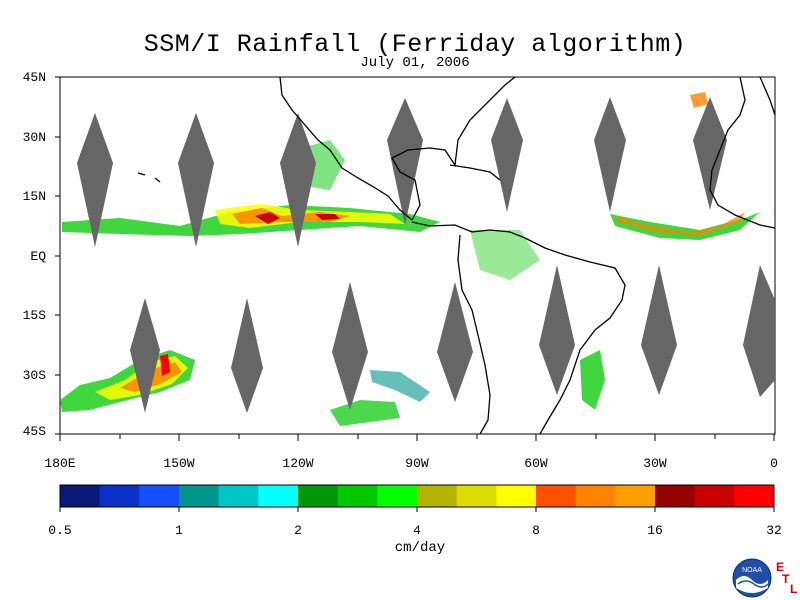 This screenshot has height=600, width=800. What do you see at coordinates (34, 375) in the screenshot?
I see `lat-label: 30S` at bounding box center [34, 375].